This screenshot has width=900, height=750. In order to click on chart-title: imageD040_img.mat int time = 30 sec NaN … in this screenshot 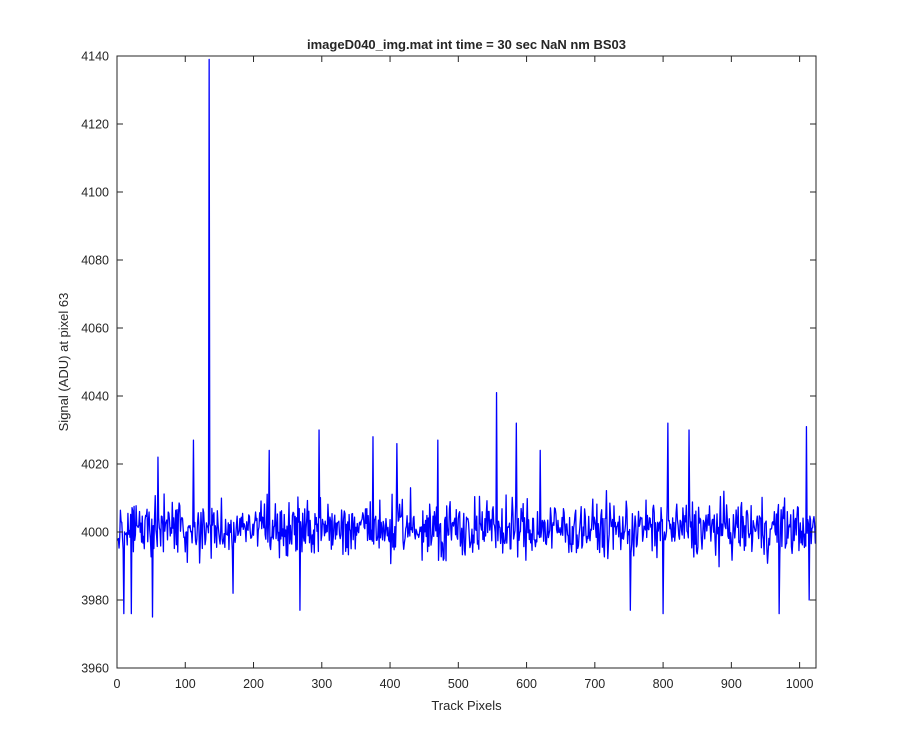, I will do `click(466, 44)`.